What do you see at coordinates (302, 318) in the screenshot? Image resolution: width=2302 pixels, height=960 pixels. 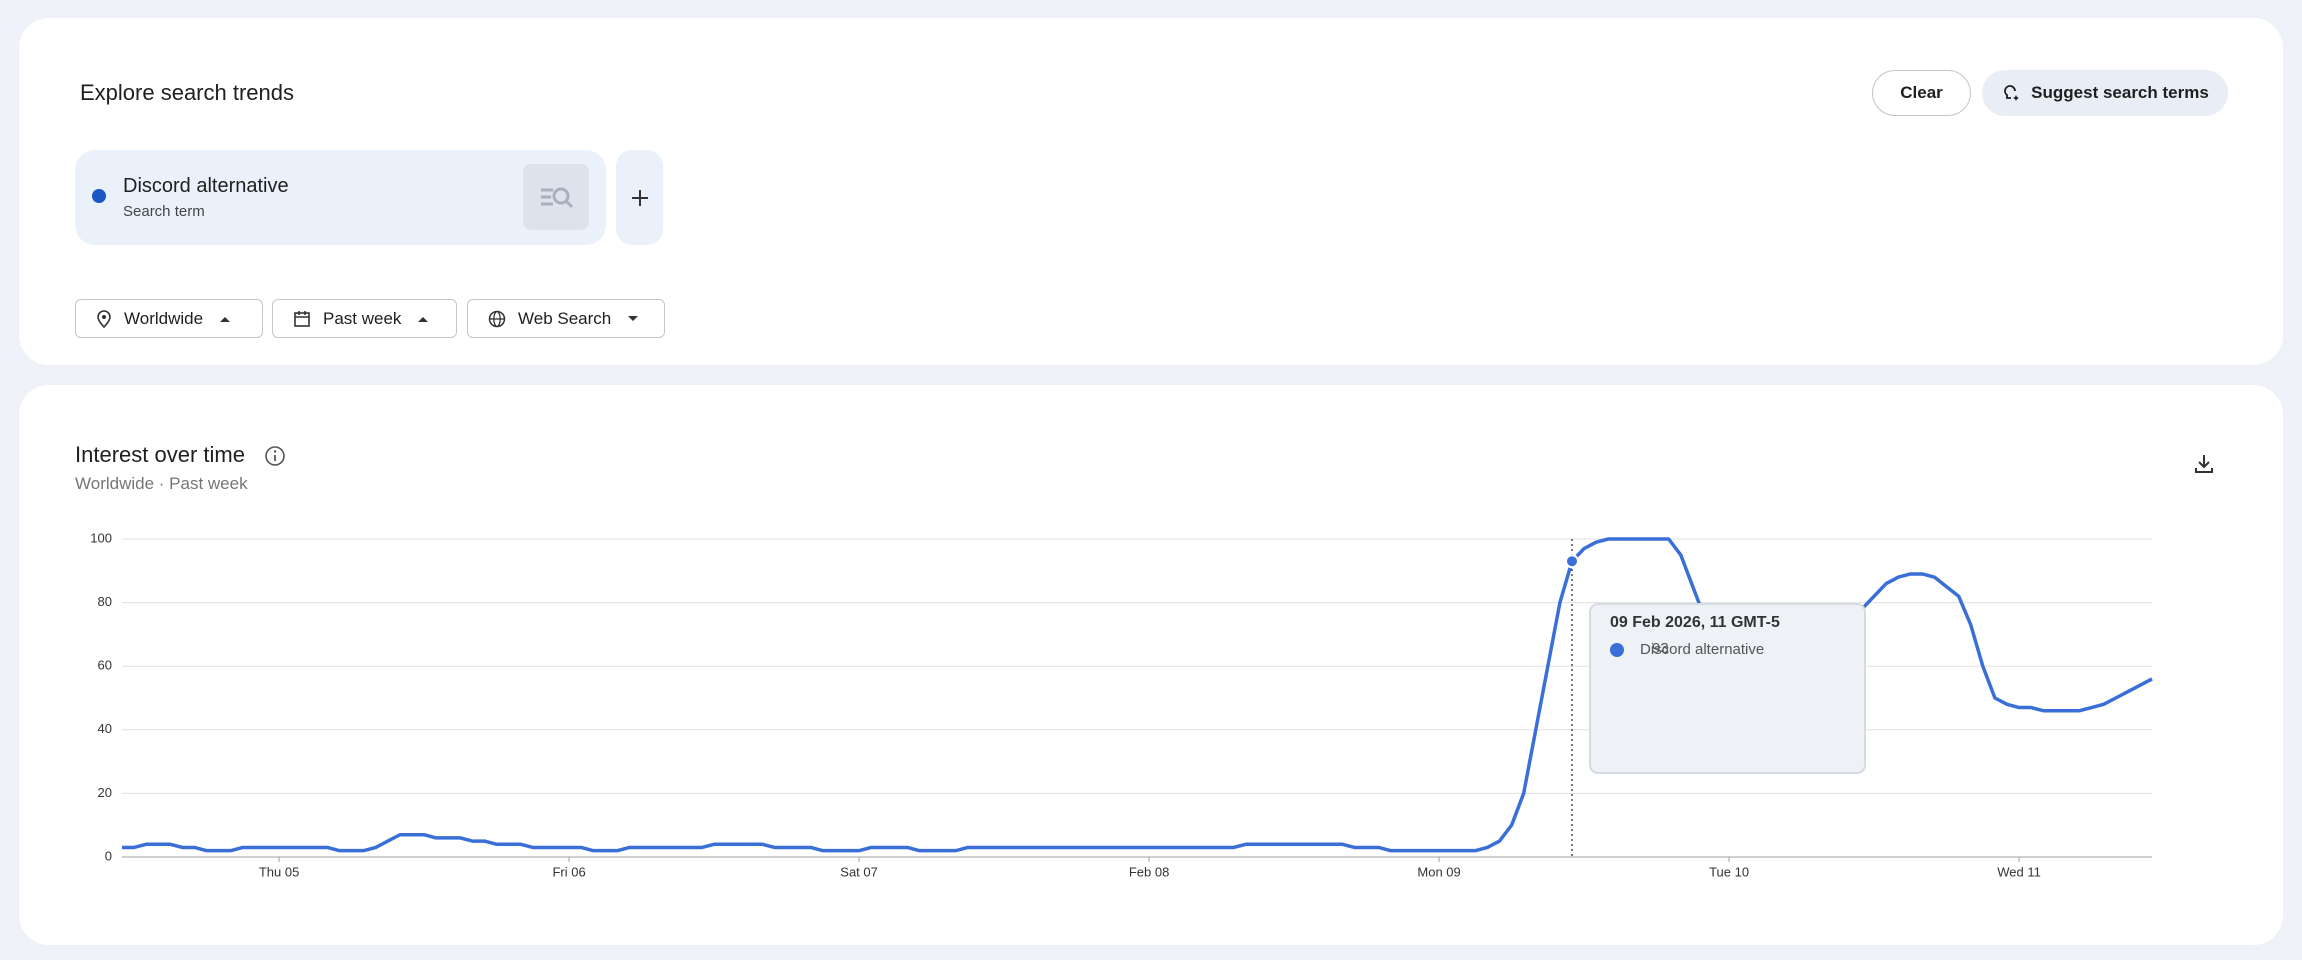 I see `calendar-icon` at bounding box center [302, 318].